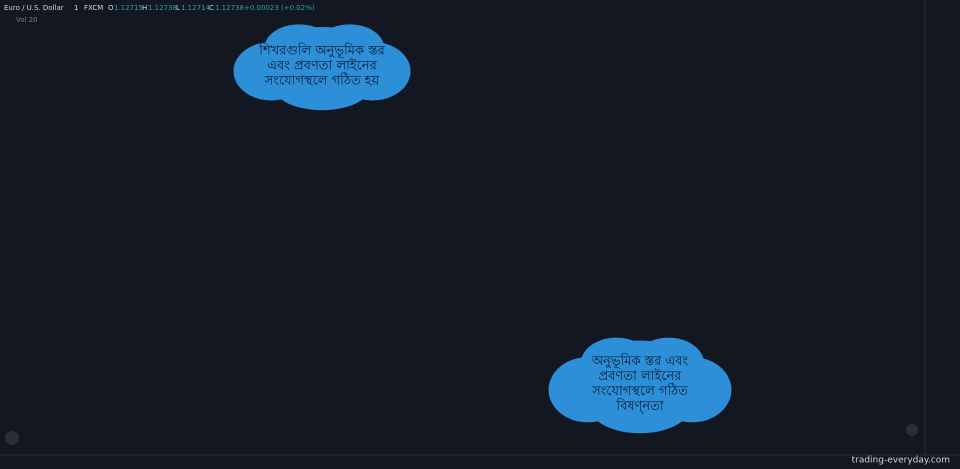 This screenshot has width=960, height=469. I want to click on volume-label: Vol 20, so click(27, 20).